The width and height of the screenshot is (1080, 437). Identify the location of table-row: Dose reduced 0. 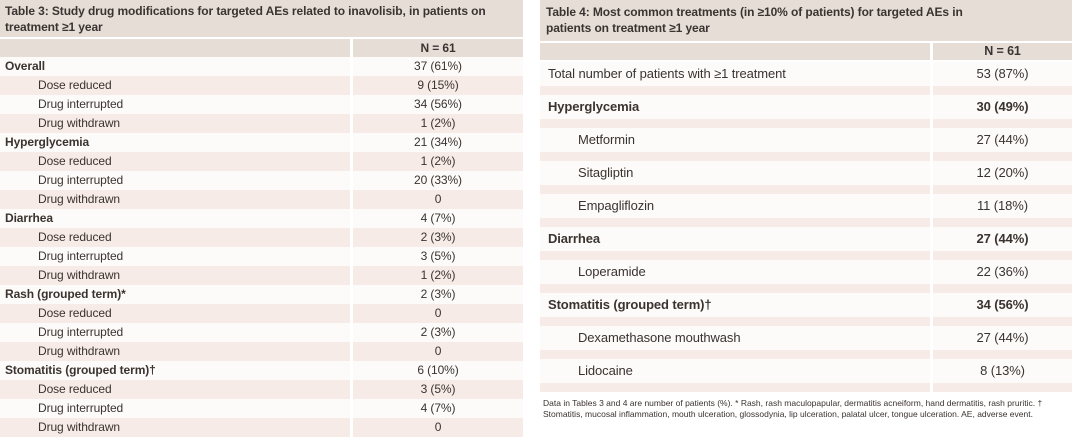
(261, 313).